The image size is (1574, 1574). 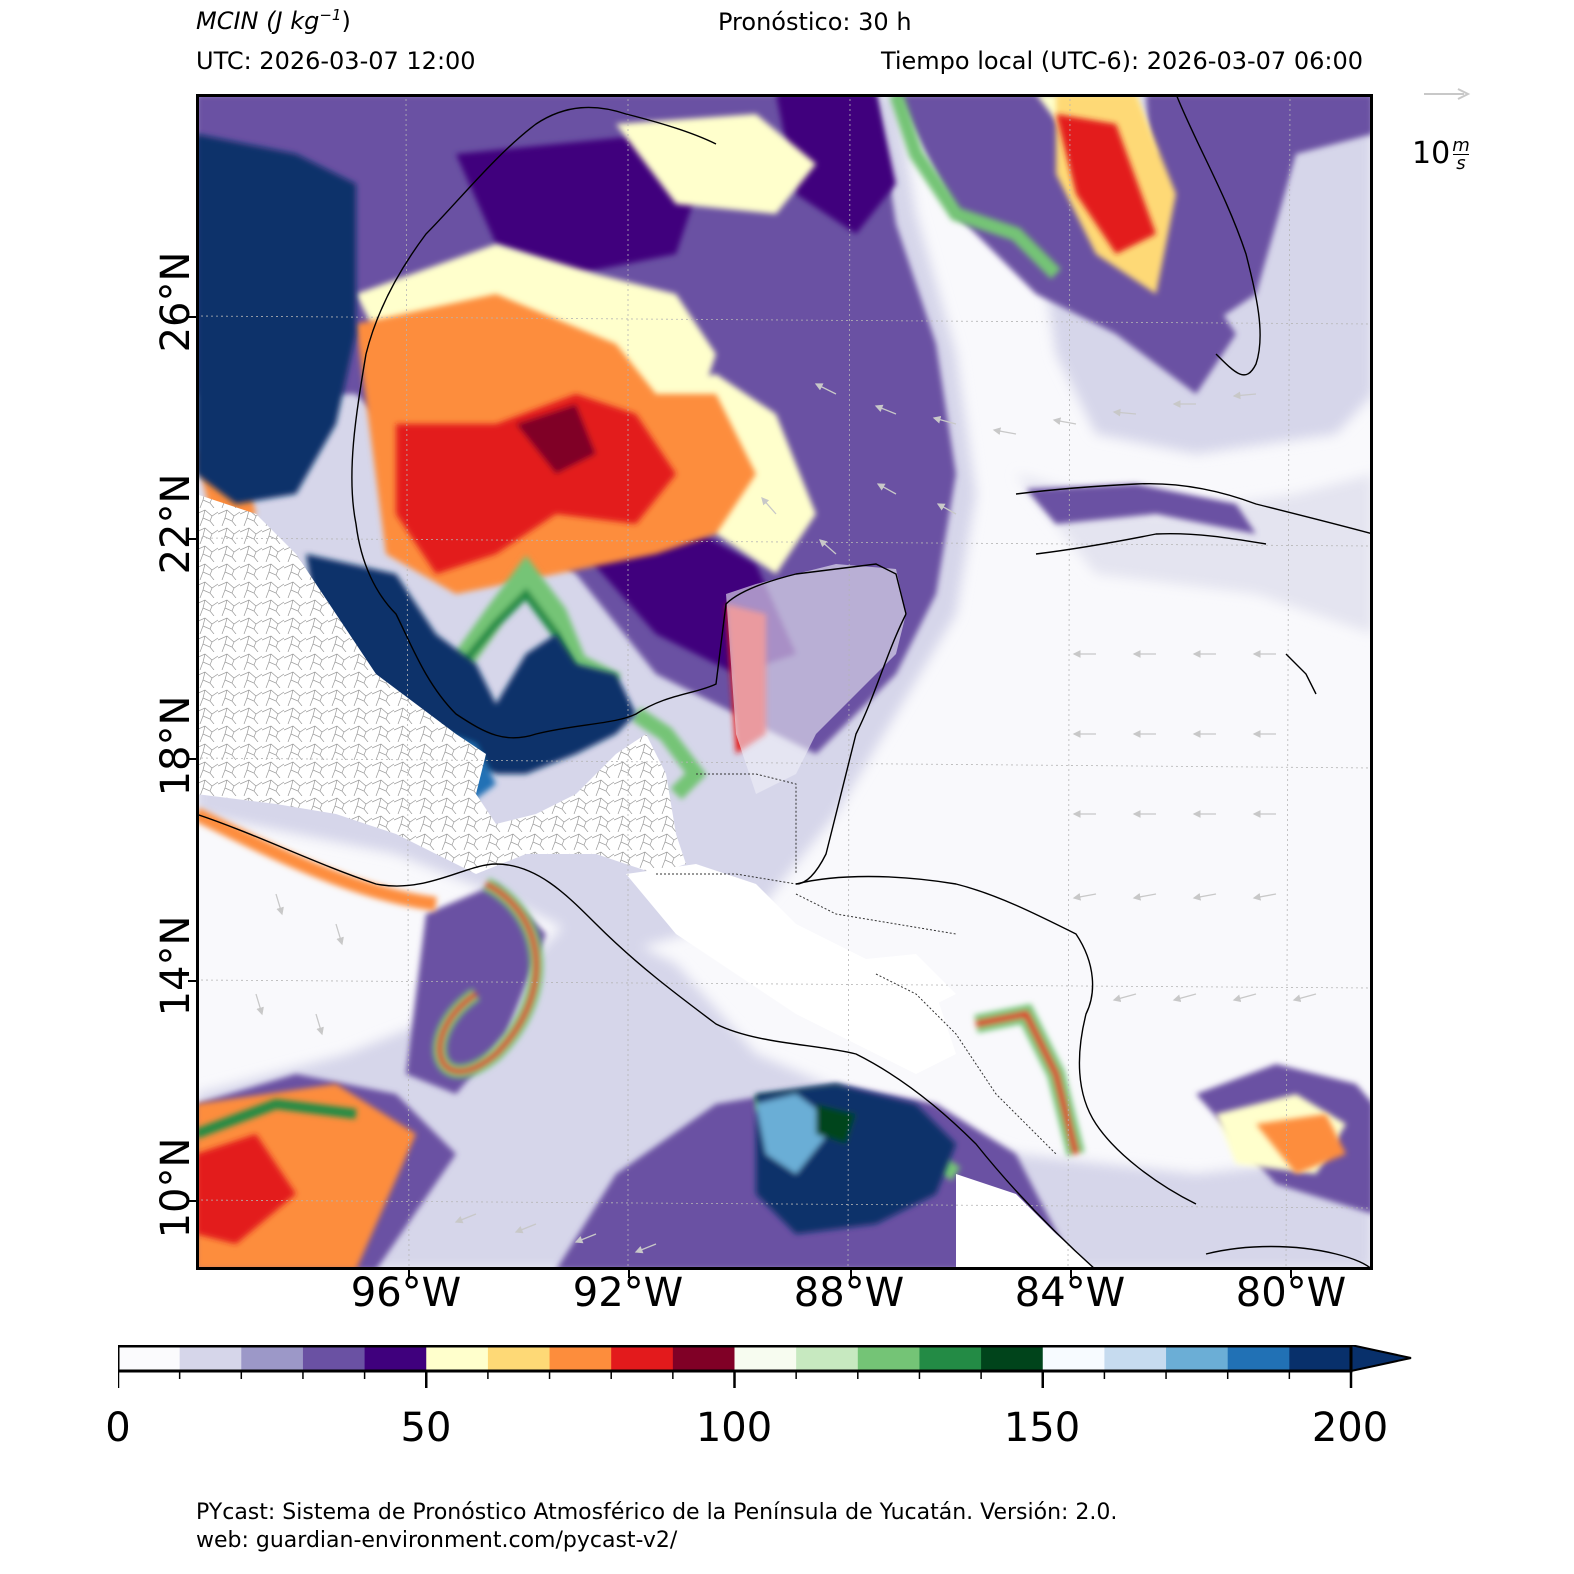 I want to click on lon-label-88w: 88°W, so click(x=849, y=1293).